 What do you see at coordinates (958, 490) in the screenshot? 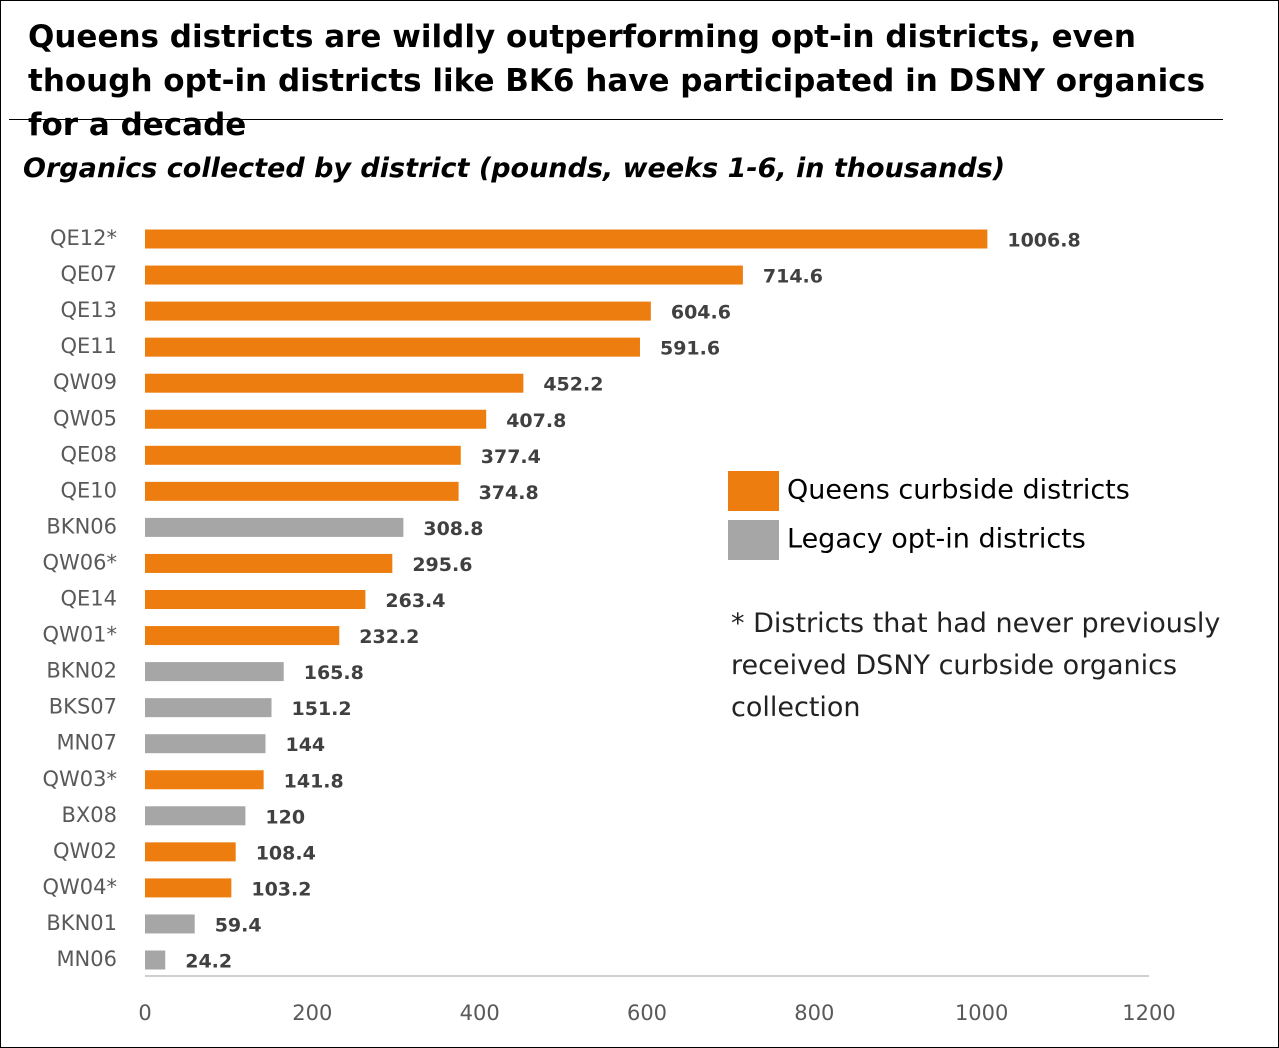
I see `legend-label: Queens curbside districts` at bounding box center [958, 490].